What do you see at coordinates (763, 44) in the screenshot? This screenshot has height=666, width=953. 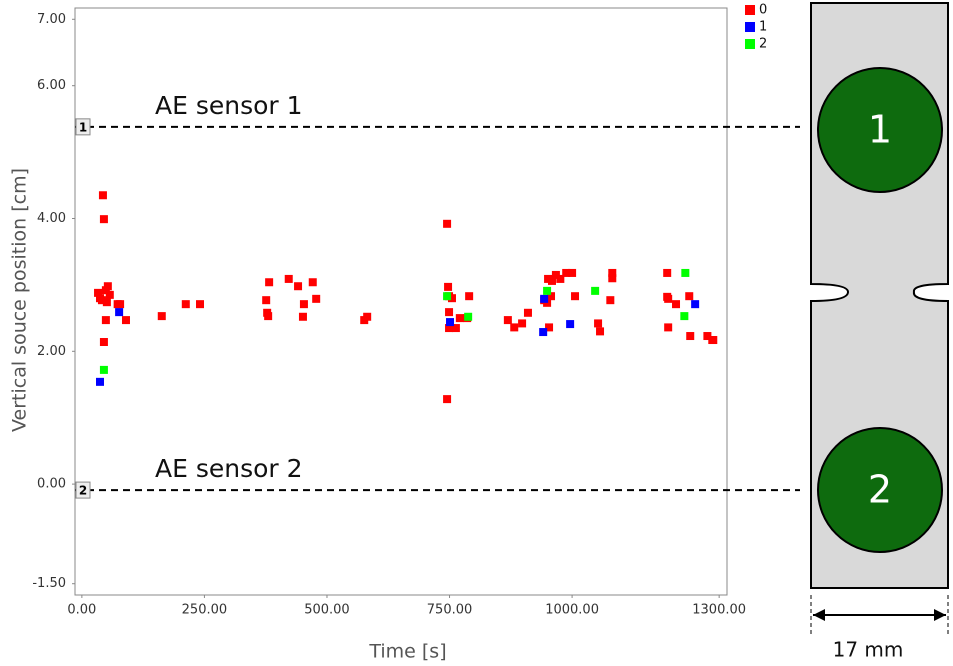 I see `legend-label: 2` at bounding box center [763, 44].